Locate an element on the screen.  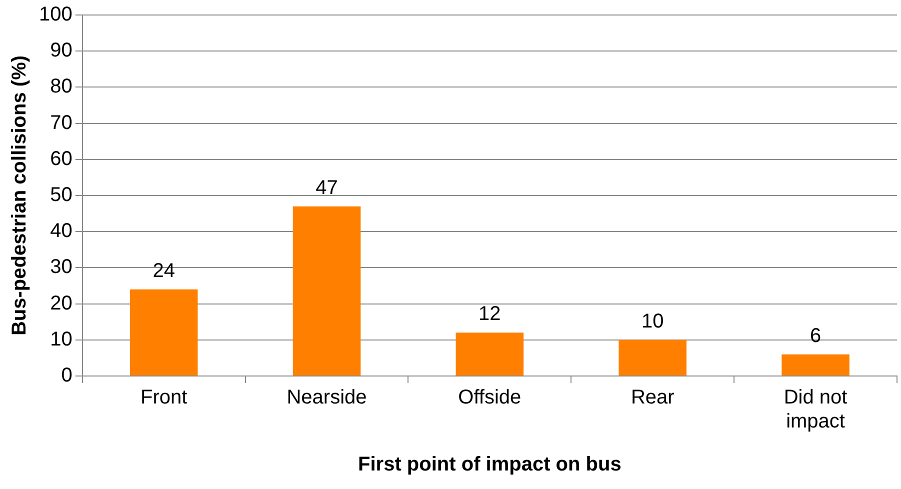
x-tick-label: Nearside is located at coordinates (326, 397).